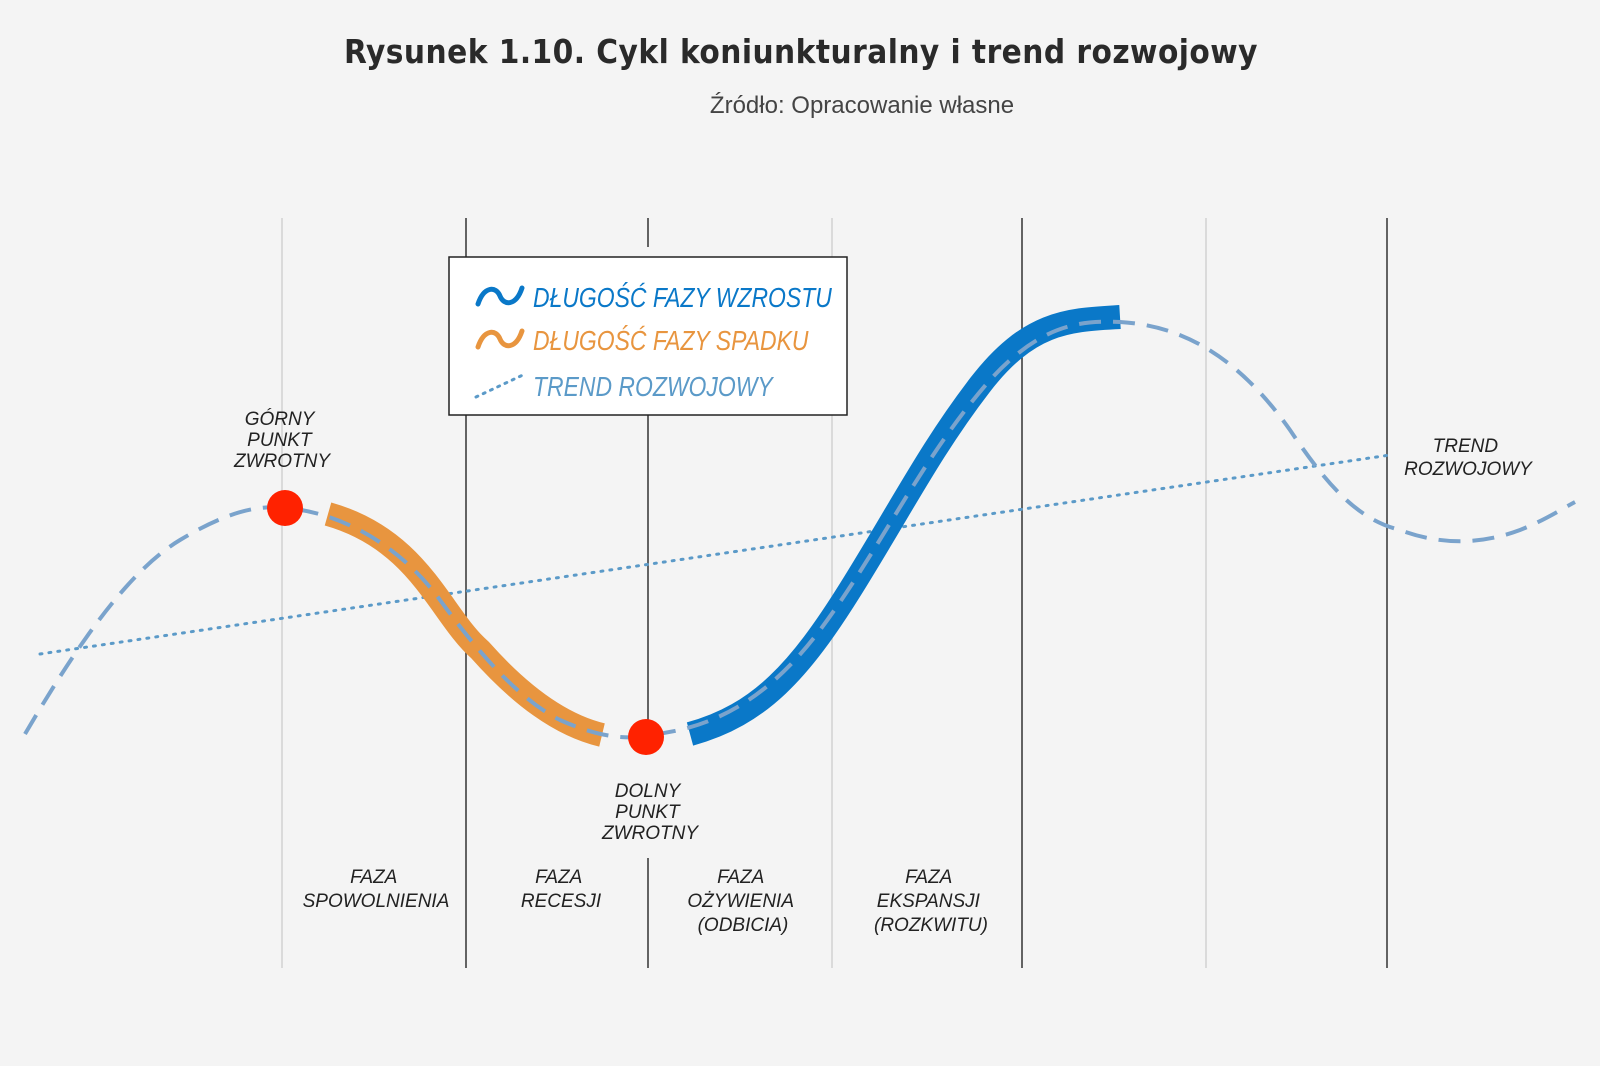  What do you see at coordinates (650, 812) in the screenshot?
I see `bottom-point-label: DOLNY PUNKT ZWROTNY` at bounding box center [650, 812].